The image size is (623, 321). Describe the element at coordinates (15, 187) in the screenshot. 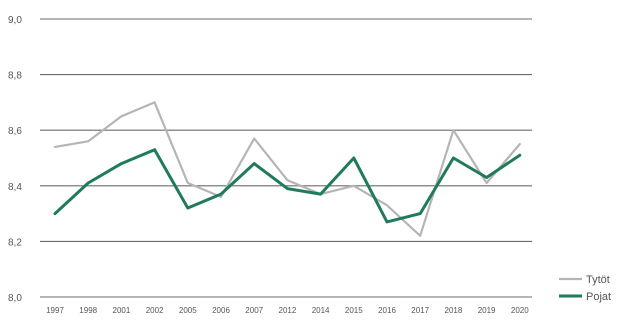

I see `y-tick-label: 8,4` at that location.